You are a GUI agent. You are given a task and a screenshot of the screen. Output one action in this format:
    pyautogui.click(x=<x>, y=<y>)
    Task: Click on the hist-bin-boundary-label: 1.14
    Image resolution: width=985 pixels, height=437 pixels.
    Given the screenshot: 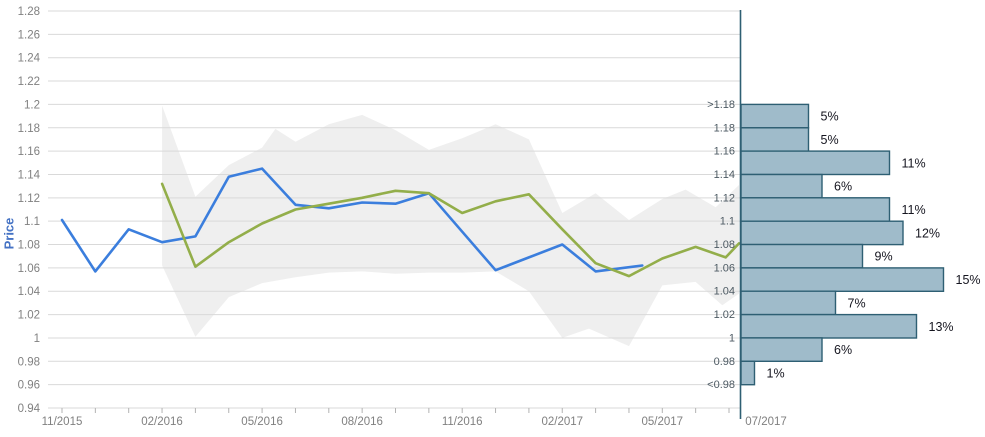 What is the action you would take?
    pyautogui.click(x=724, y=175)
    